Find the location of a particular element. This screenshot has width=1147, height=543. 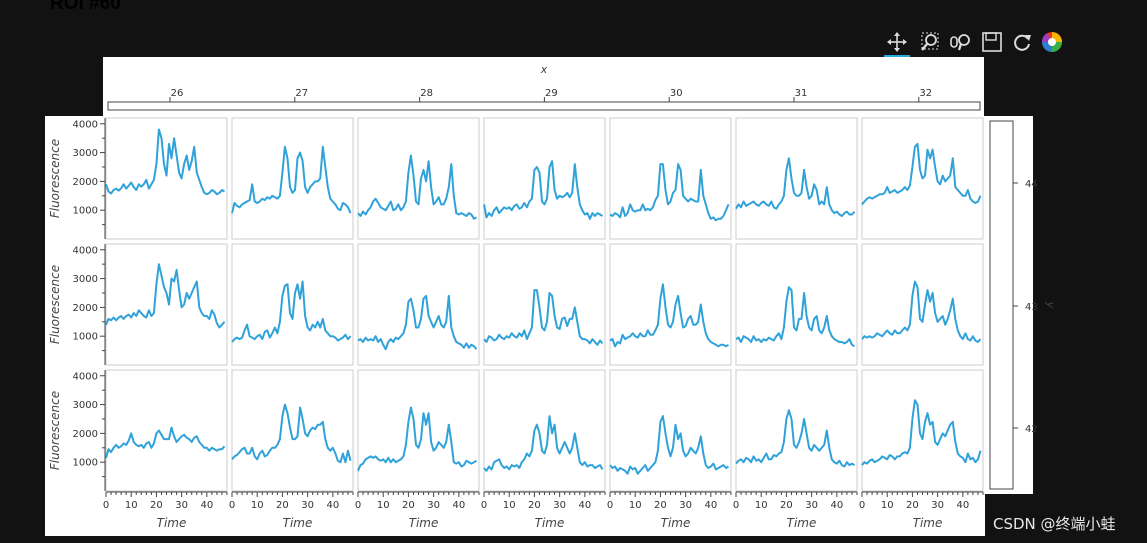

x-slider-tick-label: 31 is located at coordinates (801, 93).